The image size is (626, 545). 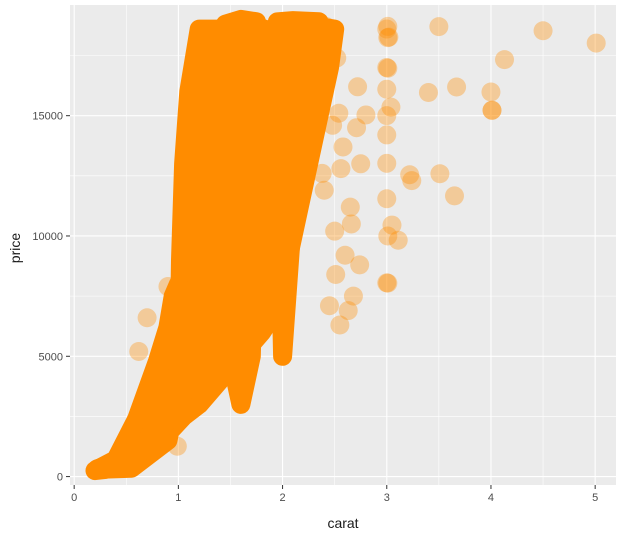 I want to click on x-tick-label: 0, so click(x=74, y=498).